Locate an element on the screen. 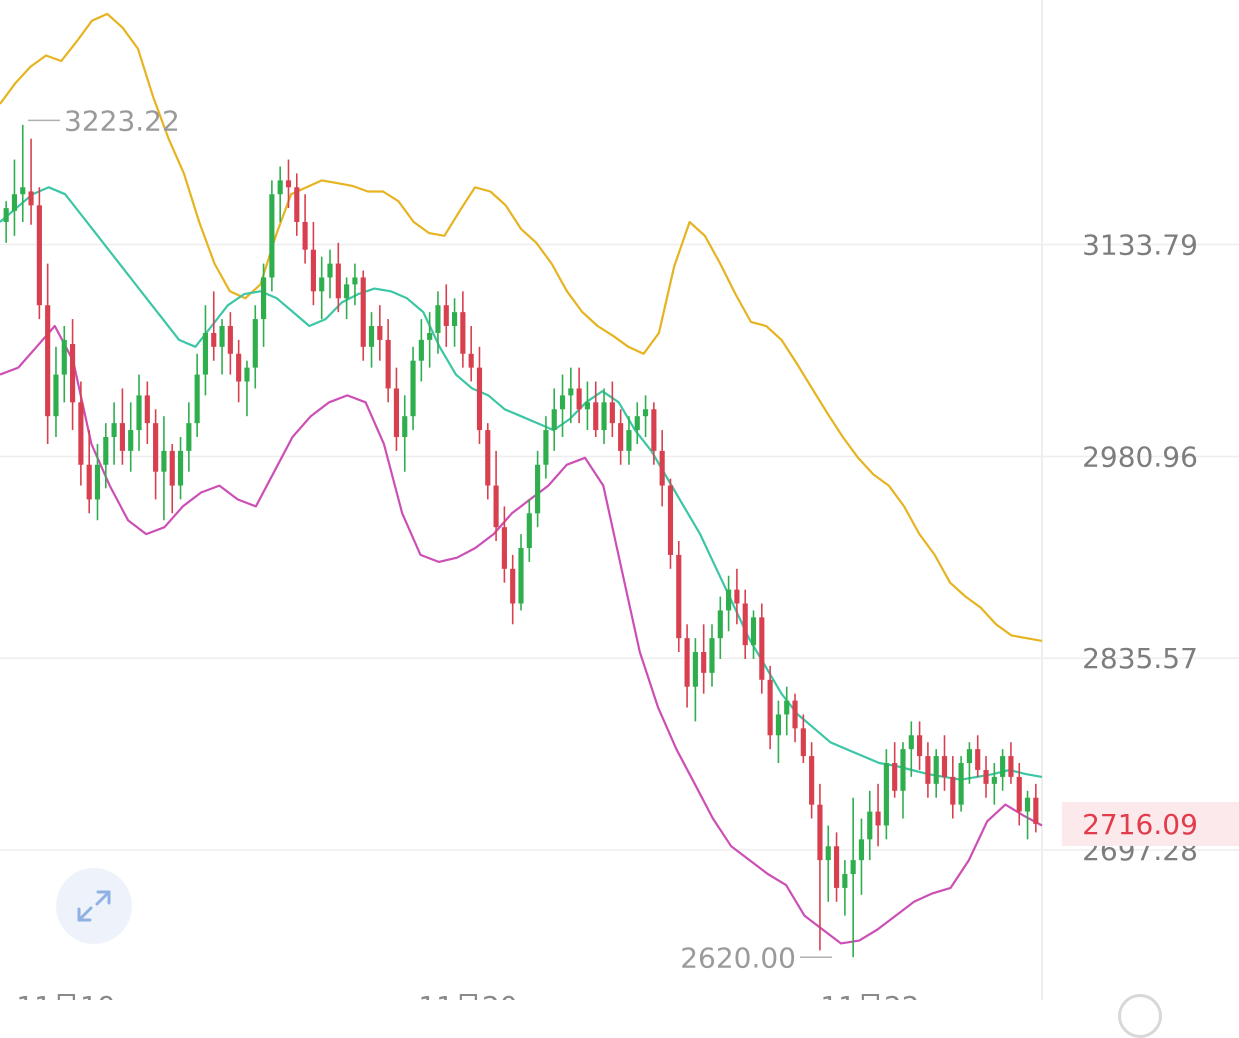 The image size is (1239, 1038). y-tick-label: 3133.79 is located at coordinates (1140, 244).